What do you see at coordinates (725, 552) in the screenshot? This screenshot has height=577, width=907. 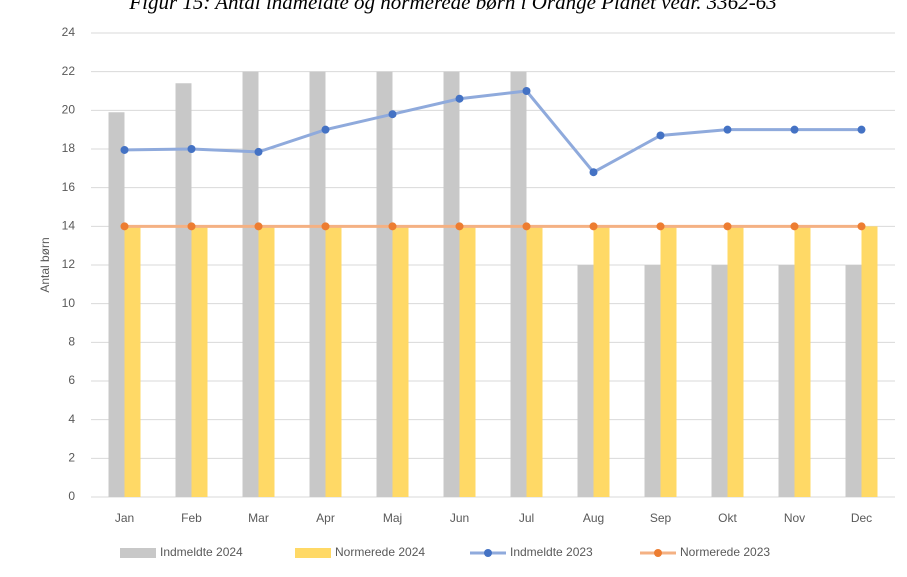 I see `legend-label: Normerede 2023` at bounding box center [725, 552].